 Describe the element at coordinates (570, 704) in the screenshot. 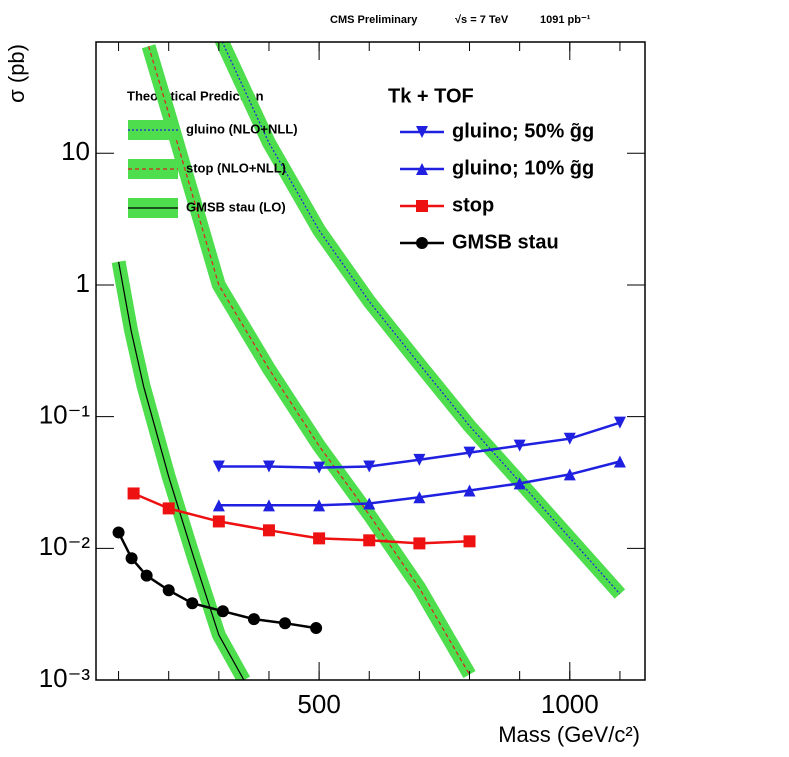

I see `x-tick-label: 1000` at that location.